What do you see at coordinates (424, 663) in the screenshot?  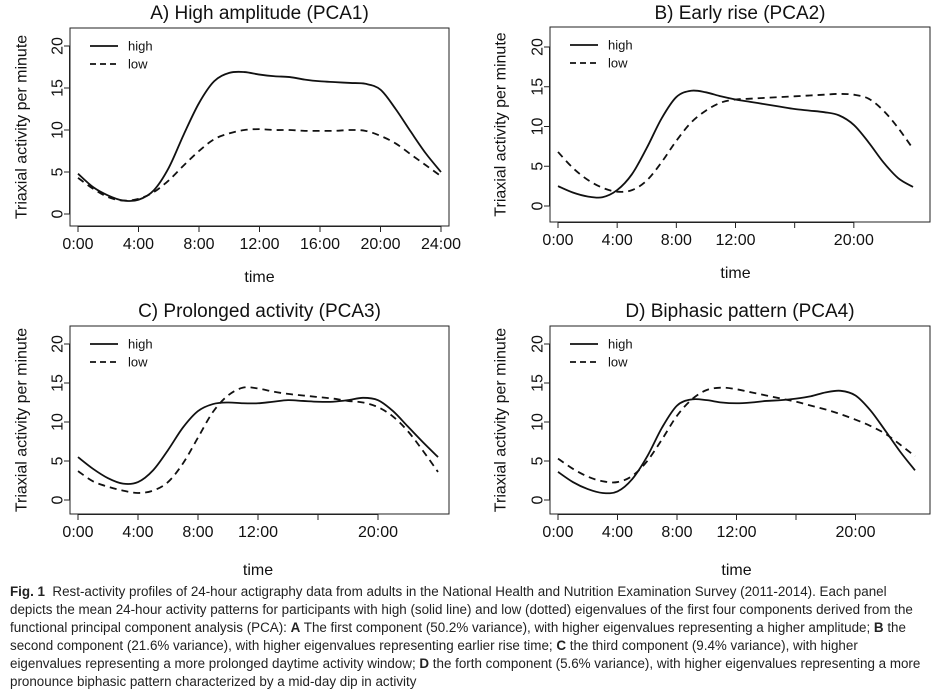 I see `caption-panel-letter: D` at bounding box center [424, 663].